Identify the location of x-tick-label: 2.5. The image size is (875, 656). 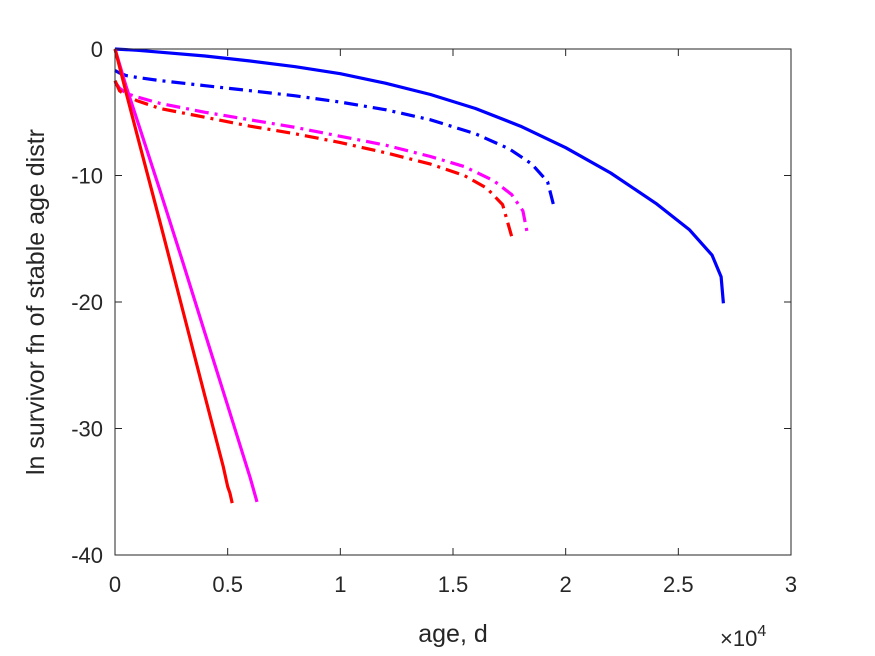
(678, 584).